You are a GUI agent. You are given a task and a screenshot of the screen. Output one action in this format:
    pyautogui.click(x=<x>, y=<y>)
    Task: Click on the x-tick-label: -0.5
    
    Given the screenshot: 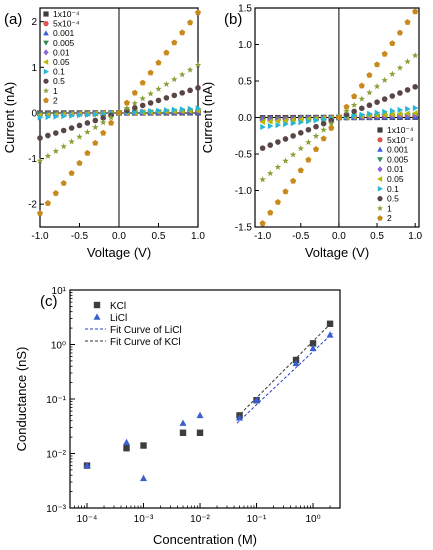 What is the action you would take?
    pyautogui.click(x=80, y=236)
    